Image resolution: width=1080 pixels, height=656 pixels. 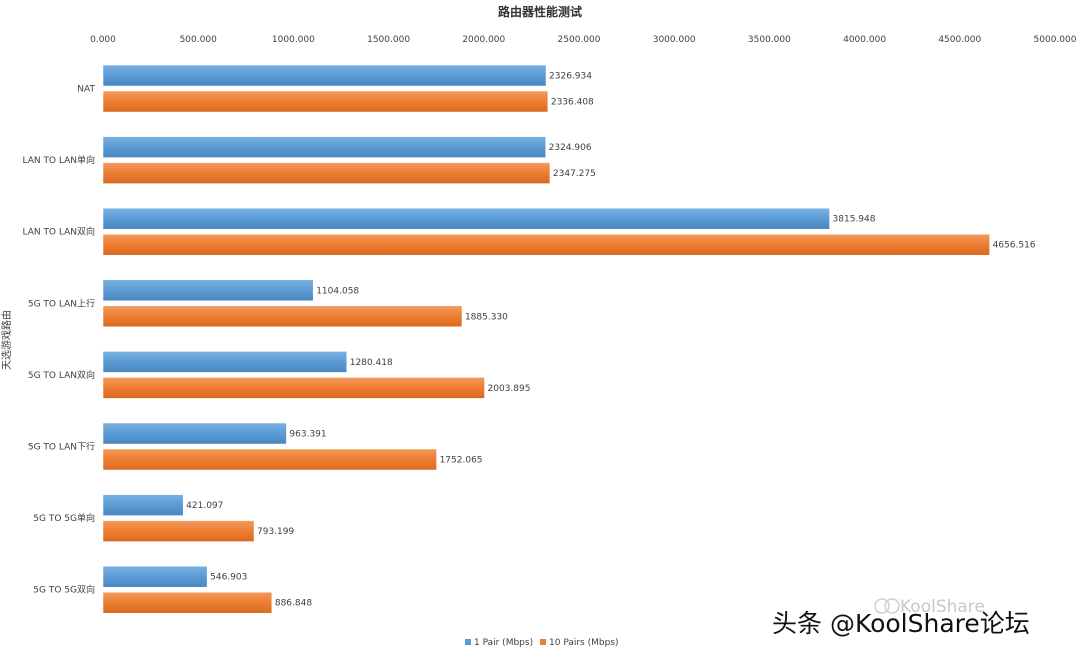 I want to click on x-tick-label: 1000.000, so click(x=293, y=40).